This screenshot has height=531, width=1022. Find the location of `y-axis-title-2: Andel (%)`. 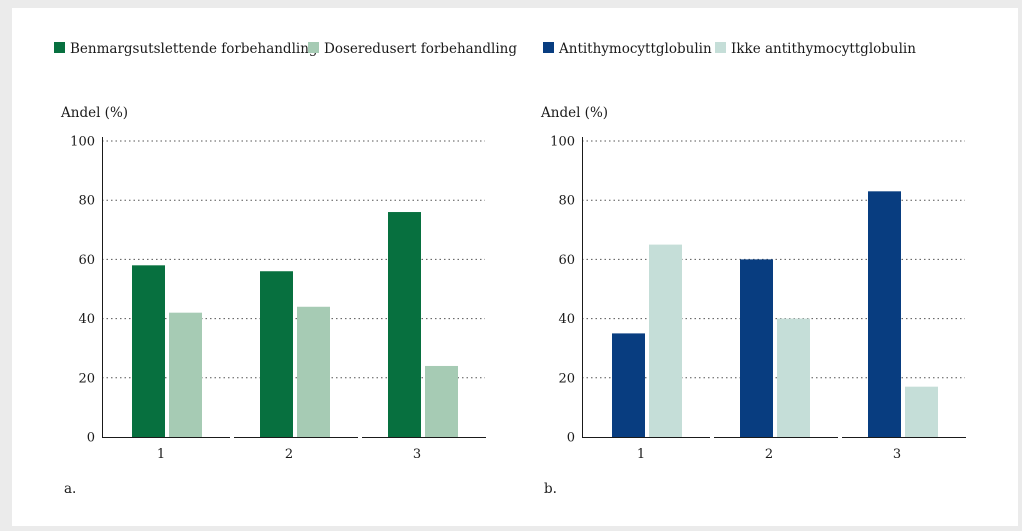

y-axis-title-2: Andel (%) is located at coordinates (574, 113).